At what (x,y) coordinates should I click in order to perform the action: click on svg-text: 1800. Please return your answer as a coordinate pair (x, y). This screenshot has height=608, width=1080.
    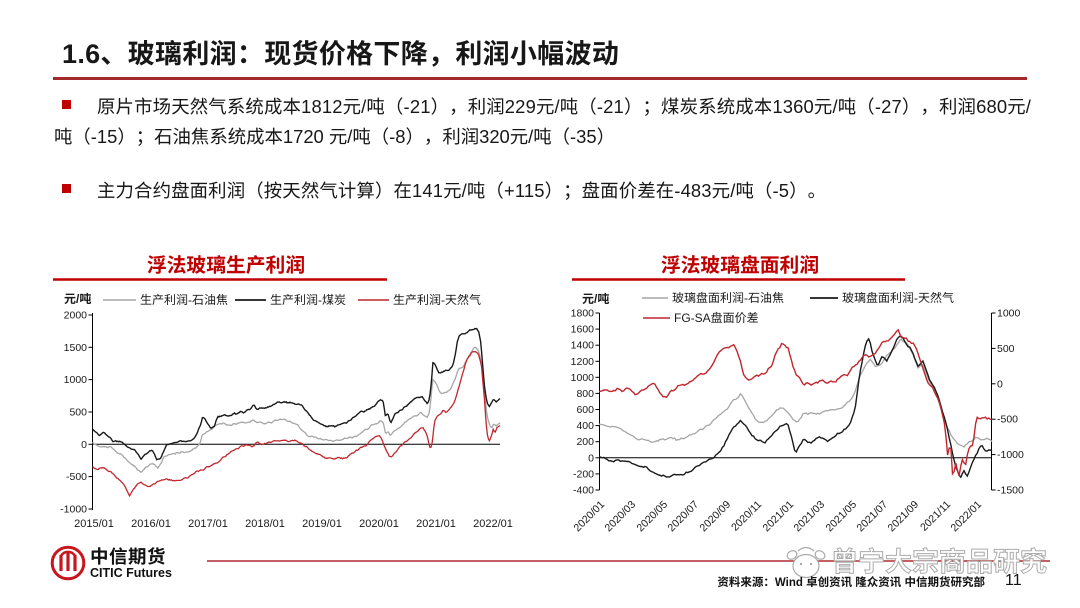
    Looking at the image, I should click on (583, 314).